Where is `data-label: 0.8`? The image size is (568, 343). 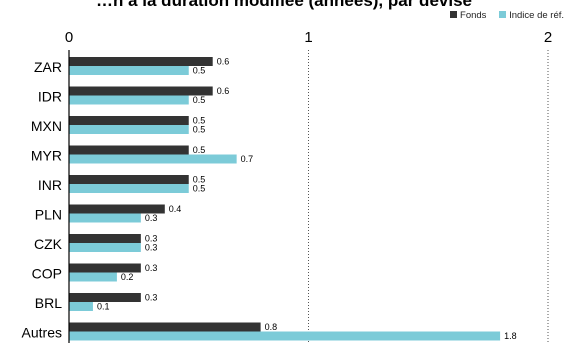
data-label: 0.8 is located at coordinates (271, 327).